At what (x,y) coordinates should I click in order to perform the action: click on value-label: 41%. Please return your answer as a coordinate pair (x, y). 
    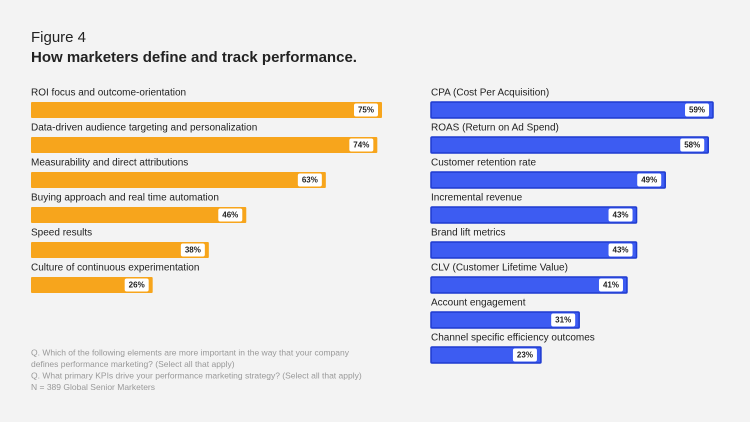
    Looking at the image, I should click on (611, 285).